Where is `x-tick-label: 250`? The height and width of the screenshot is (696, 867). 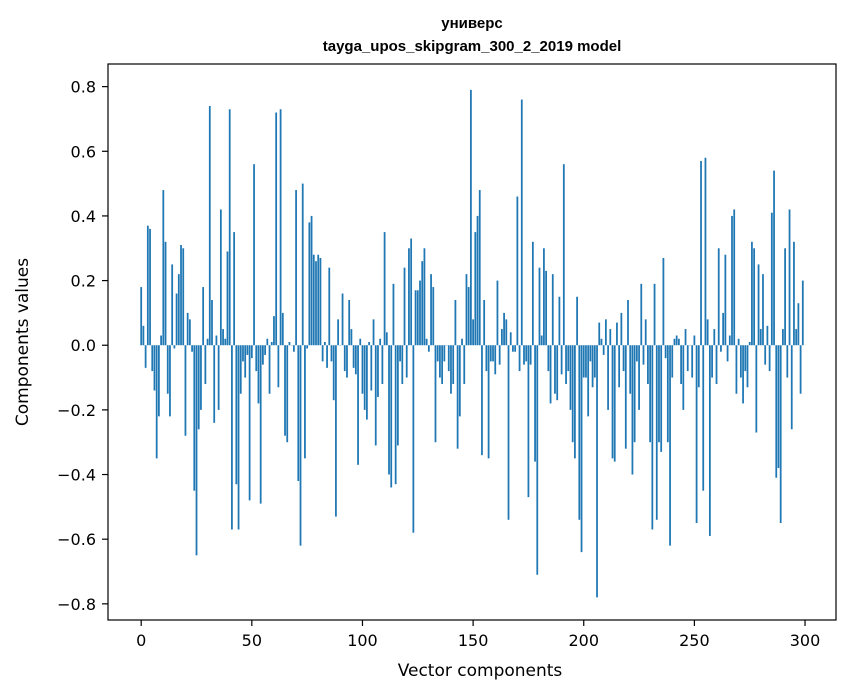 x-tick-label: 250 is located at coordinates (694, 640).